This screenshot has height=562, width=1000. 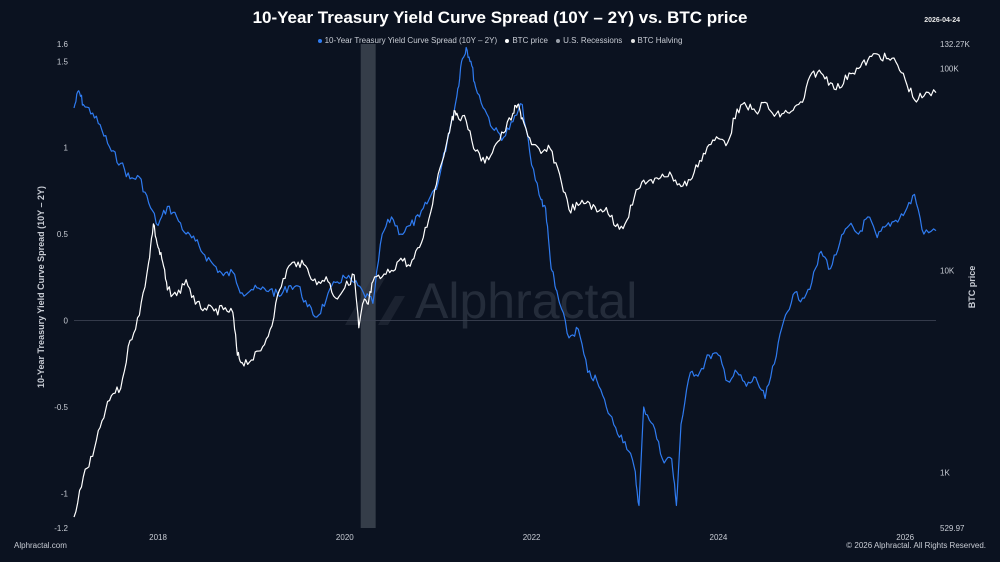 I want to click on y-tick-right: 529.97, so click(x=952, y=528).